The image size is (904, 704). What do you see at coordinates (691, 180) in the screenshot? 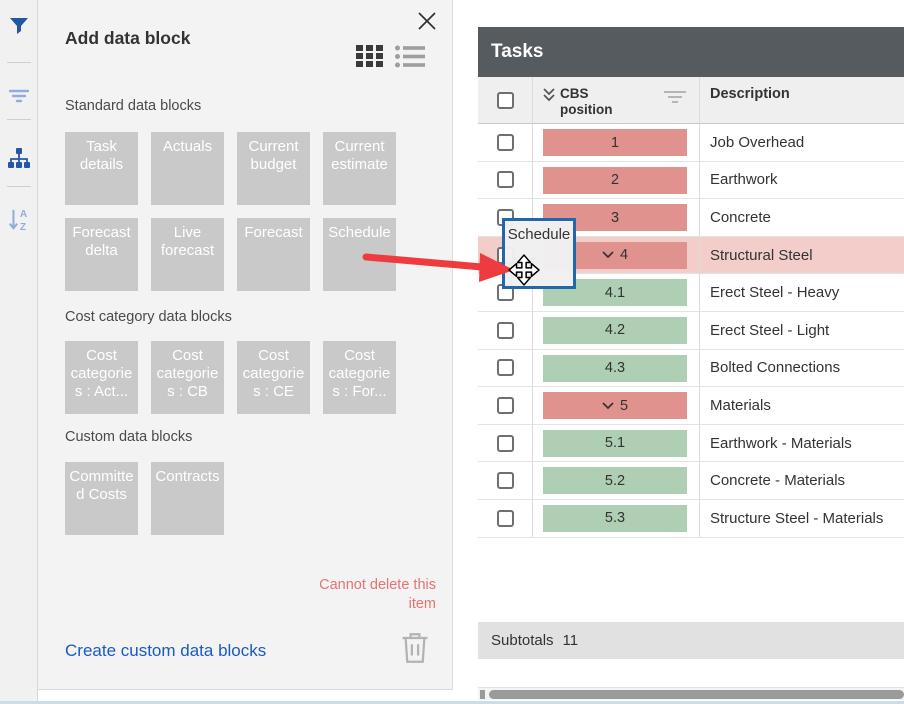
I see `table-row: 2 Earthwork` at bounding box center [691, 180].